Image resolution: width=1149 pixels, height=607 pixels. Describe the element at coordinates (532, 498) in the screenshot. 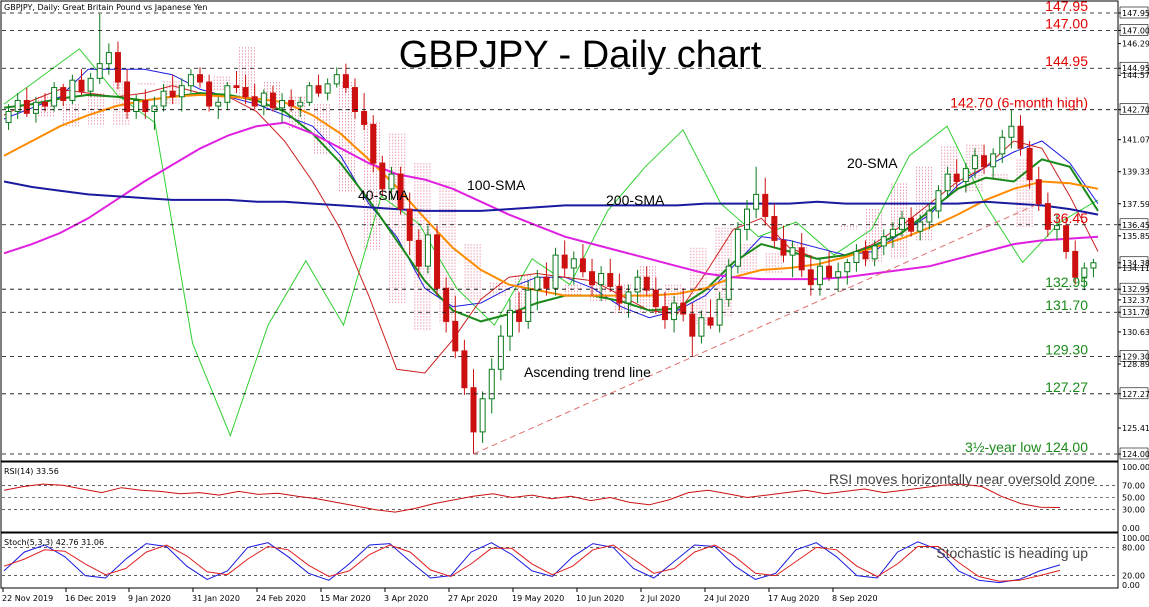

I see `rsi-line` at that location.